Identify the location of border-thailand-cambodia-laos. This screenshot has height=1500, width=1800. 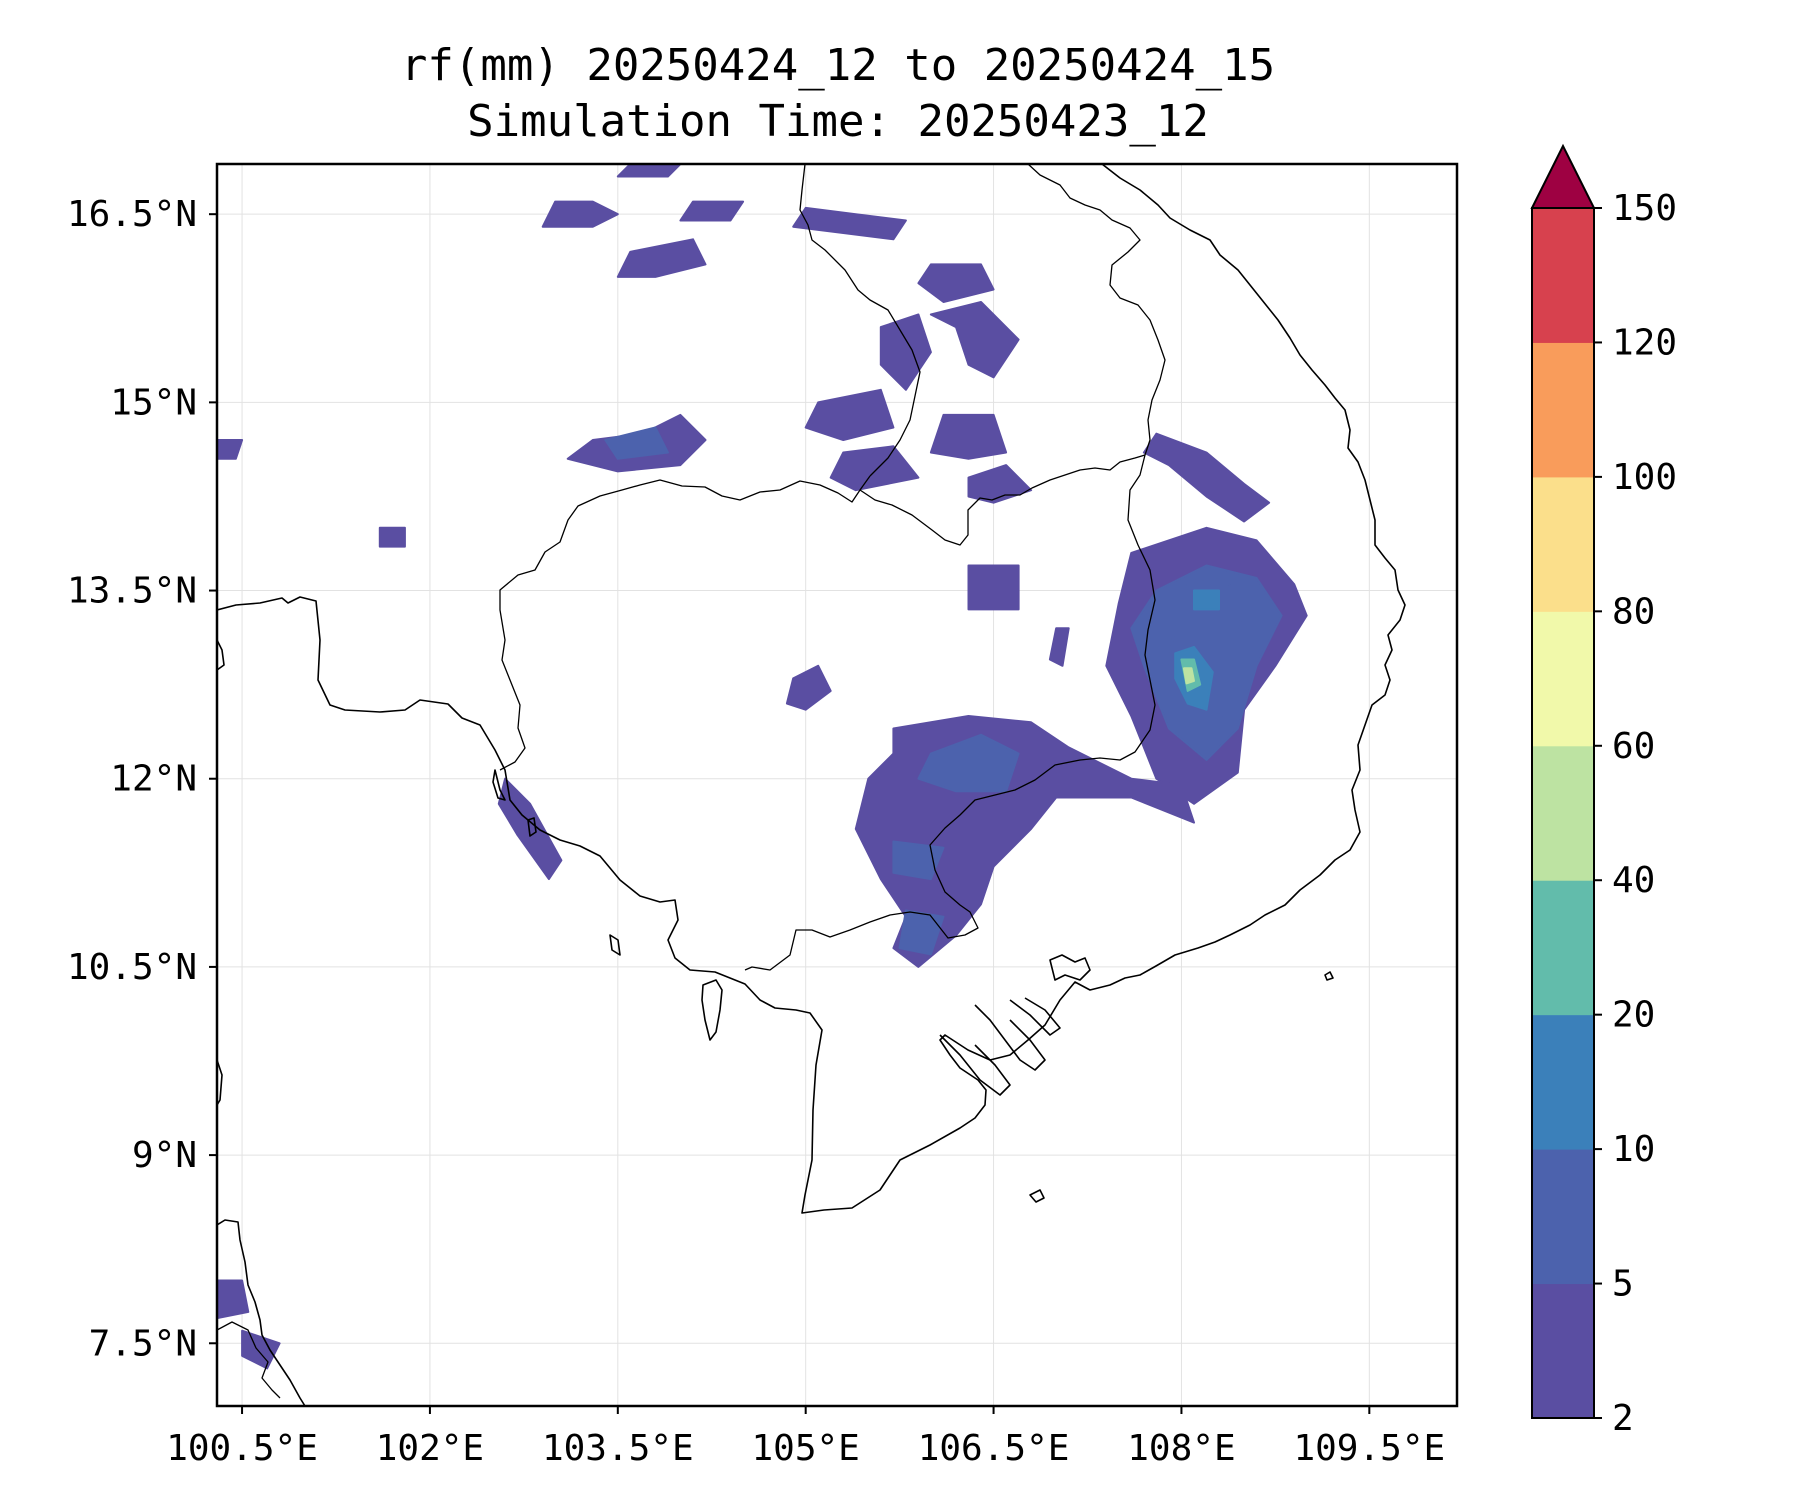
(685, 623).